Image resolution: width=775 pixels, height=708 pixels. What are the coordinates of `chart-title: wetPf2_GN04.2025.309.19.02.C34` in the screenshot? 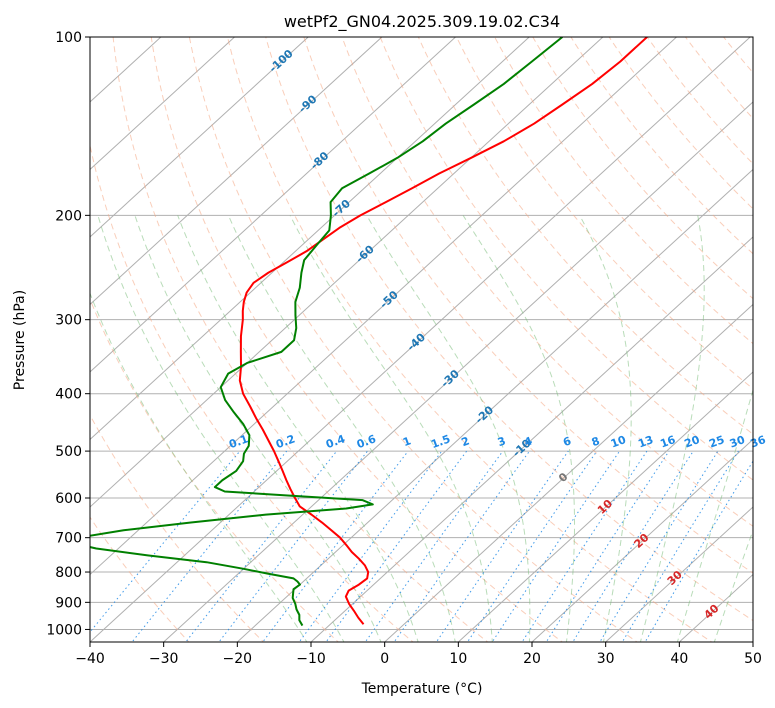 It's located at (422, 22).